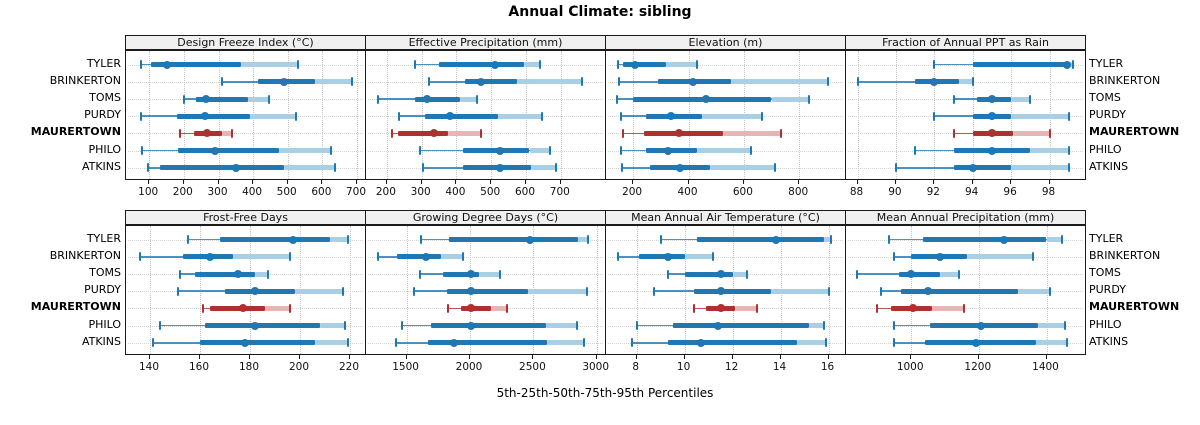  What do you see at coordinates (149, 367) in the screenshot?
I see `axis-tick-label: 140` at bounding box center [149, 367].